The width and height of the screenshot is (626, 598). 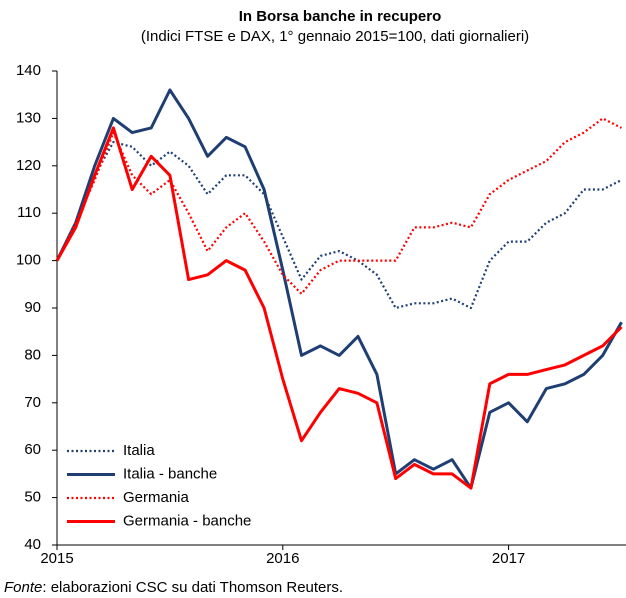 What do you see at coordinates (508, 558) in the screenshot?
I see `x-tick-label: 2017` at bounding box center [508, 558].